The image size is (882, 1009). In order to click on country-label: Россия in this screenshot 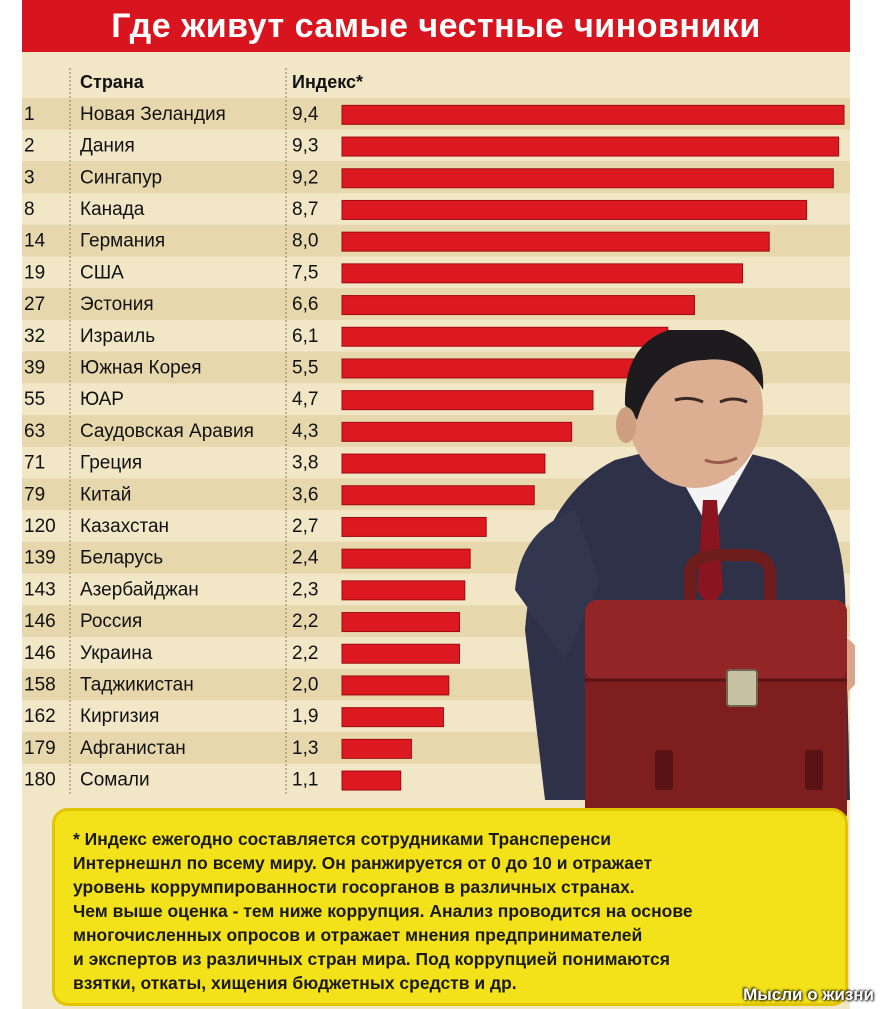, I will do `click(111, 621)`.